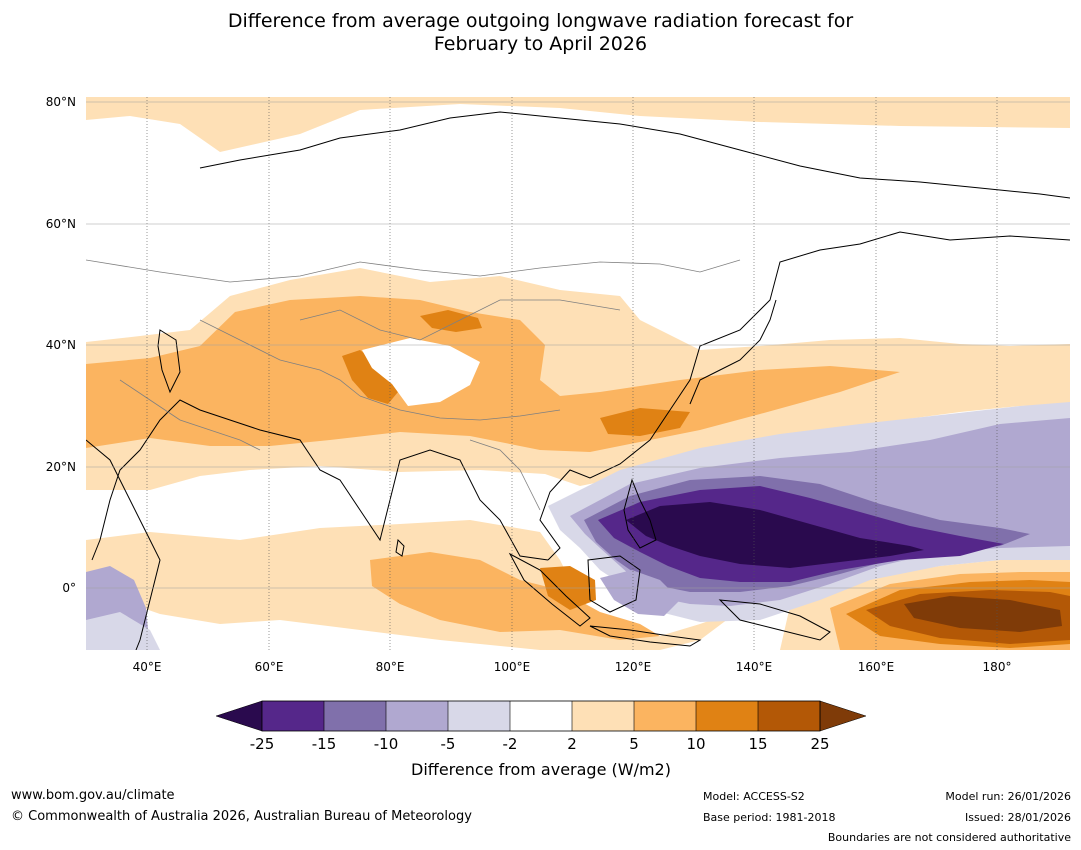  Describe the element at coordinates (614, 584) in the screenshot. I see `coastline-borneo` at that location.